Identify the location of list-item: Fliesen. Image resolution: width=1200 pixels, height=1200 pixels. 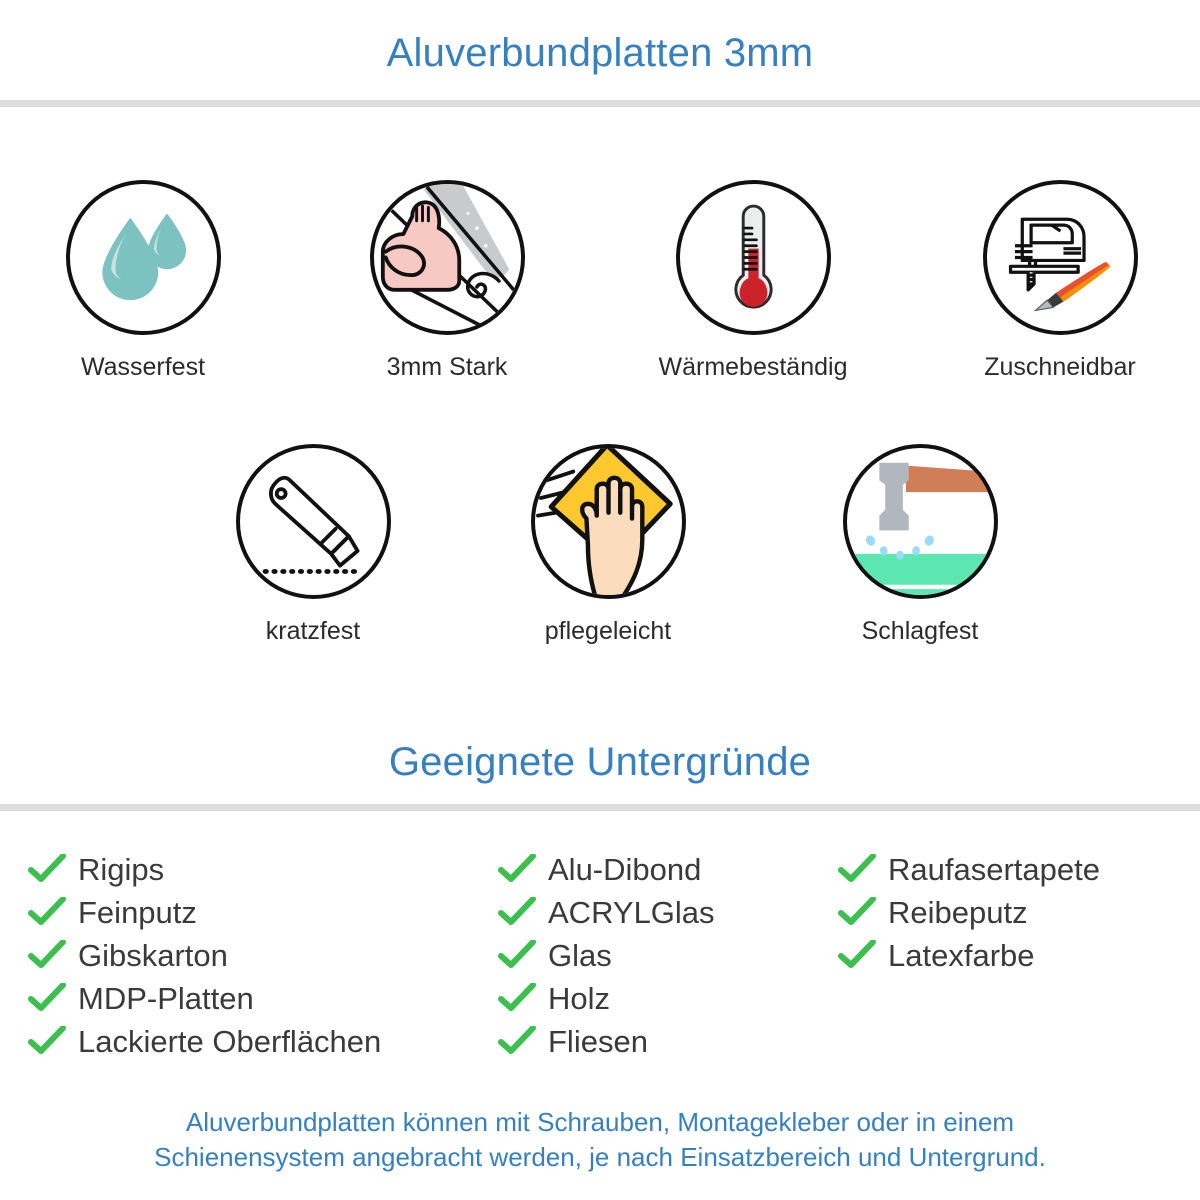
(664, 1041).